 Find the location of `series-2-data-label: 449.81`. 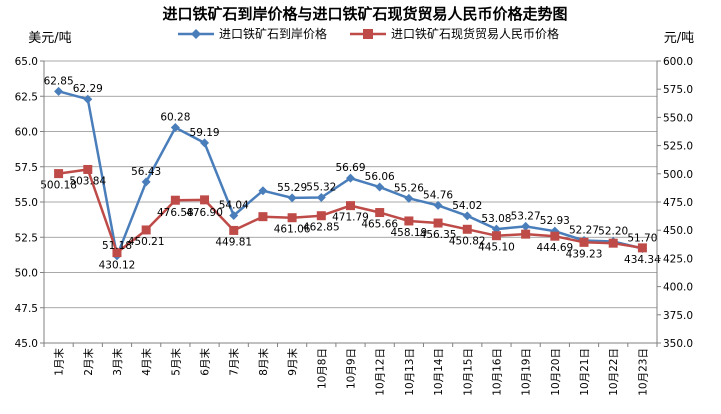

series-2-data-label: 449.81 is located at coordinates (233, 242).